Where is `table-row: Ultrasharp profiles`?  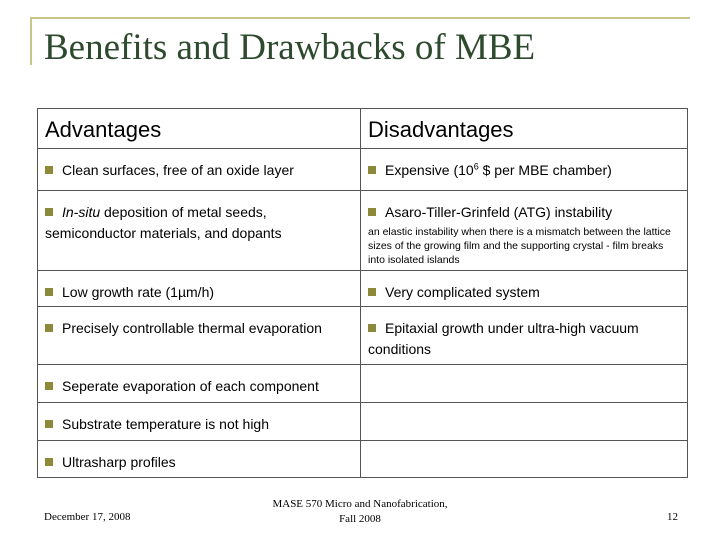 table-row: Ultrasharp profiles is located at coordinates (362, 459).